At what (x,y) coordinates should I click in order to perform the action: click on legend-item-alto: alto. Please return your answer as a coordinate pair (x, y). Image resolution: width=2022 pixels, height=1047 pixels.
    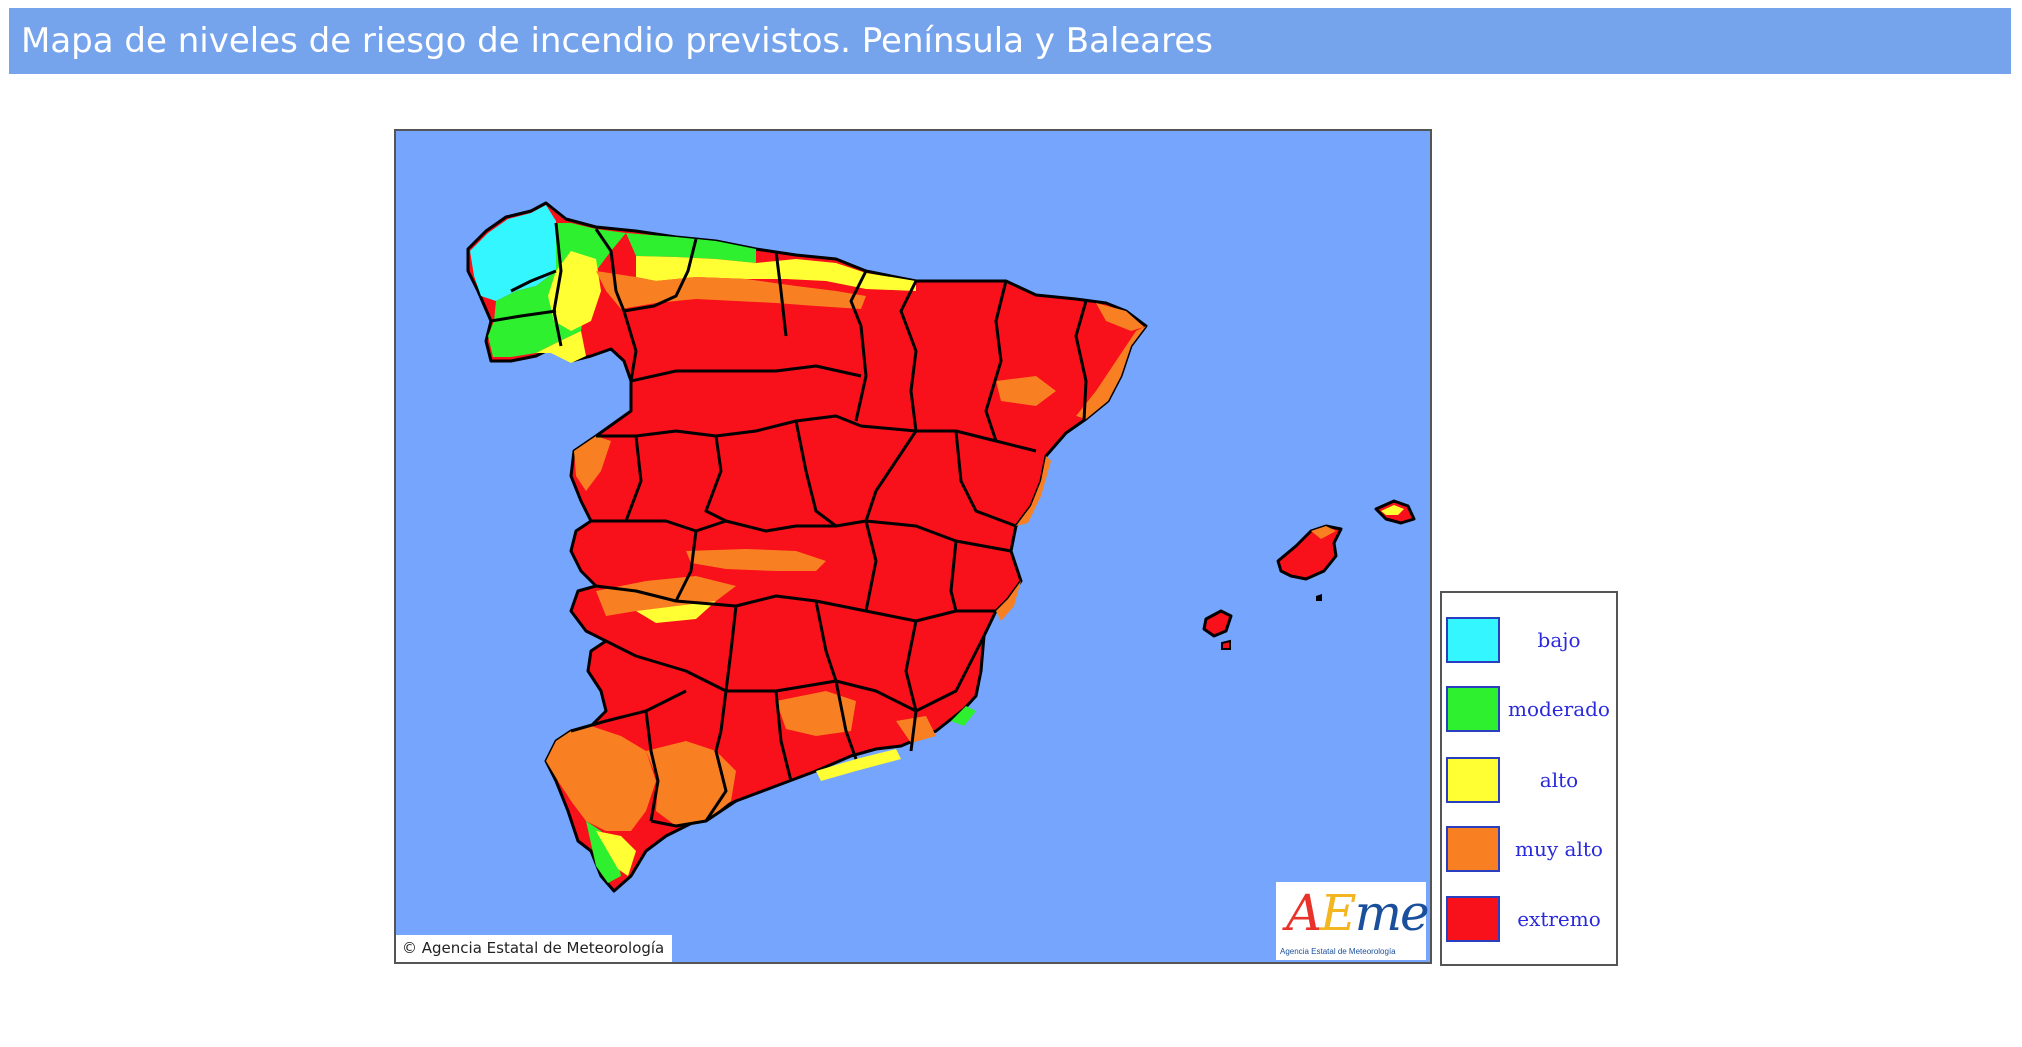
    Looking at the image, I should click on (1531, 780).